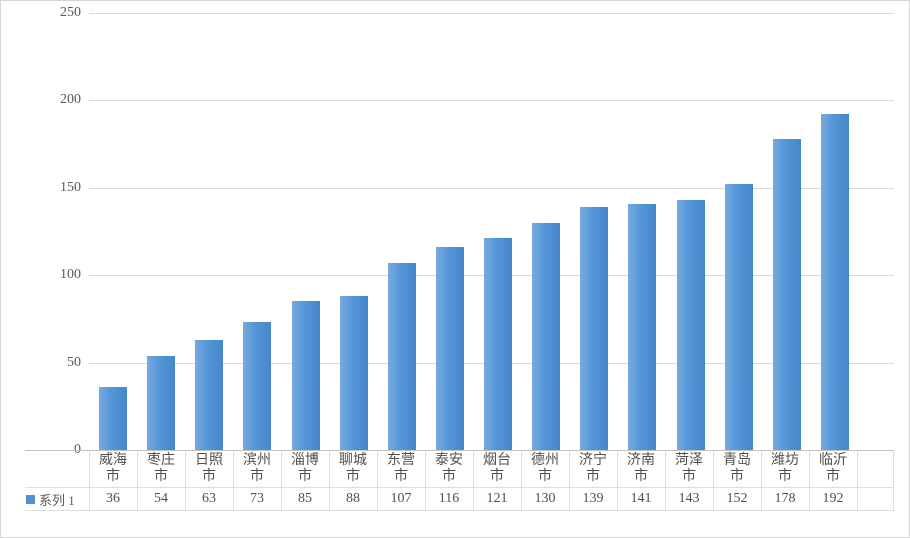  I want to click on category-label: 潍坊市, so click(785, 469).